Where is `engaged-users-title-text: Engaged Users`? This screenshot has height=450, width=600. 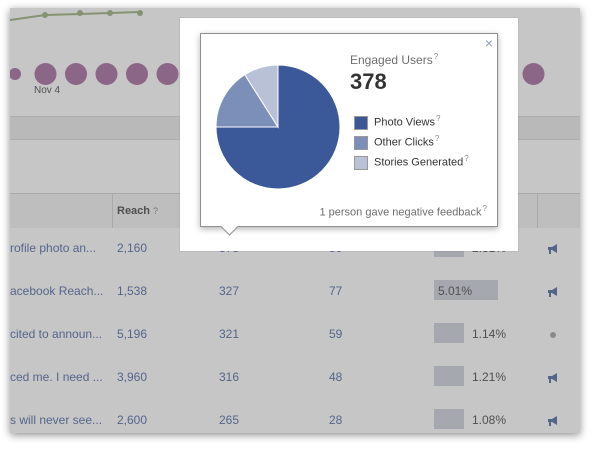
engaged-users-title-text: Engaged Users is located at coordinates (391, 60).